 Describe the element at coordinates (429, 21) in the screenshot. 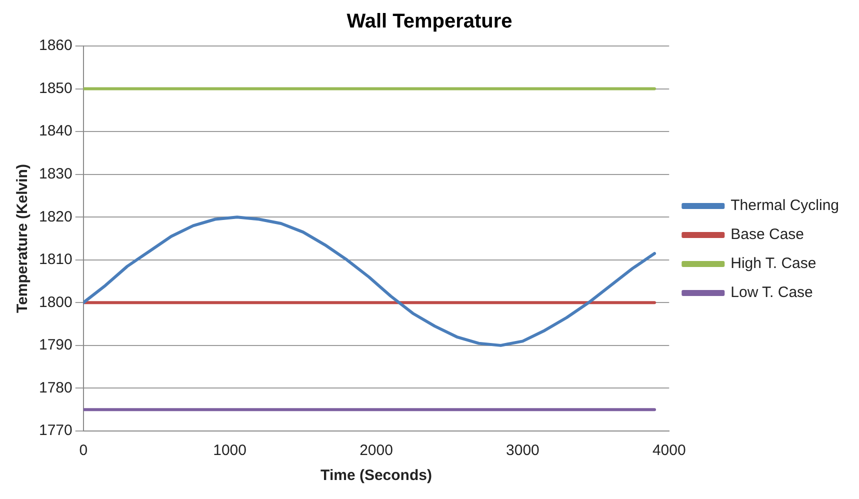

I see `chart-title: Wall Temperature` at that location.